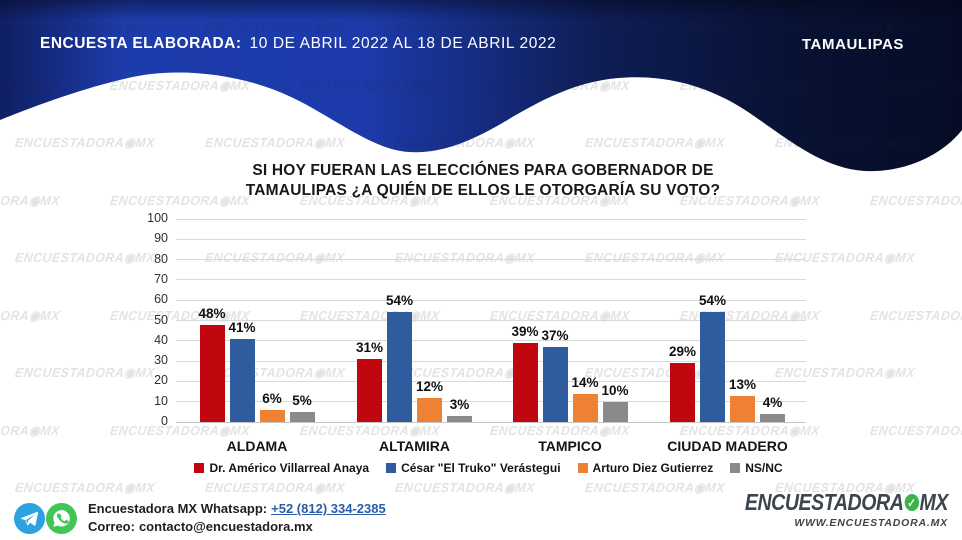  Describe the element at coordinates (585, 382) in the screenshot. I see `bar-value-label: 14%` at that location.